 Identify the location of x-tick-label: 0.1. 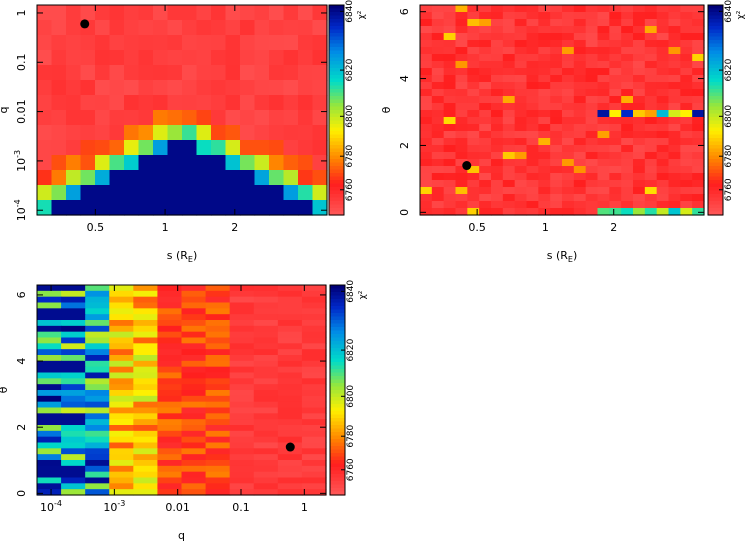
(241, 507).